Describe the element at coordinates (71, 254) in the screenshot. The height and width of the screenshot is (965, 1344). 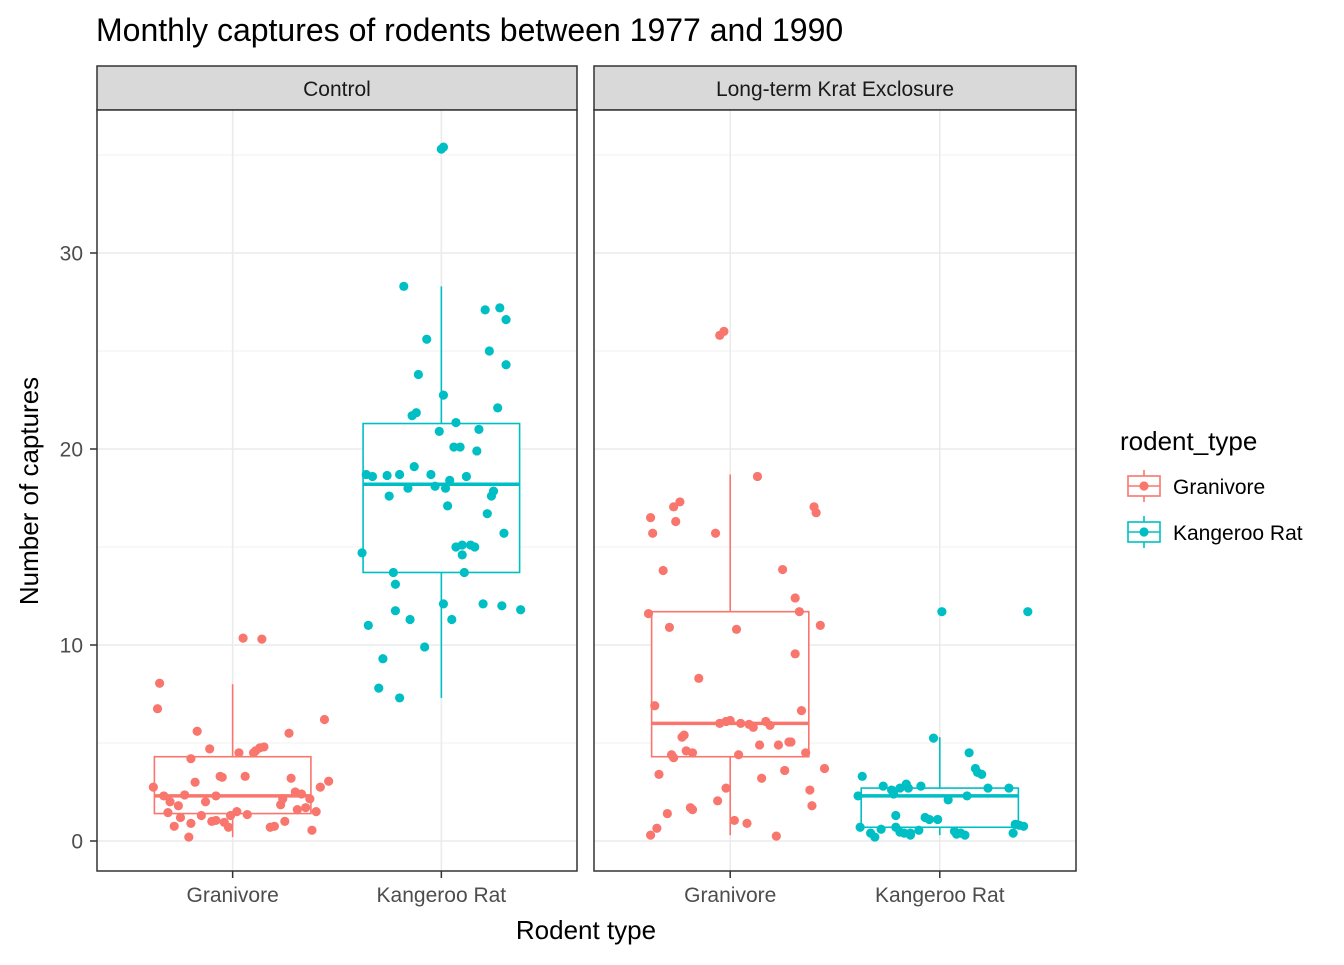
I see `y-tick-label: 30` at that location.